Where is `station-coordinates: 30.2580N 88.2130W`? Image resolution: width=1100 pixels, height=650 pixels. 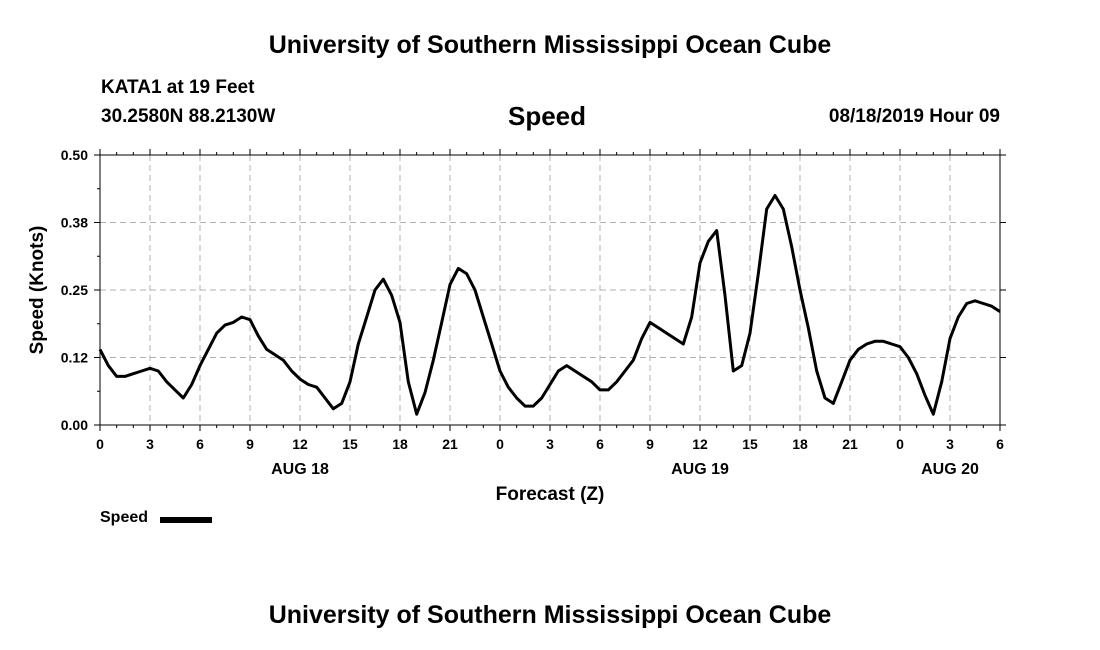 station-coordinates: 30.2580N 88.2130W is located at coordinates (188, 116).